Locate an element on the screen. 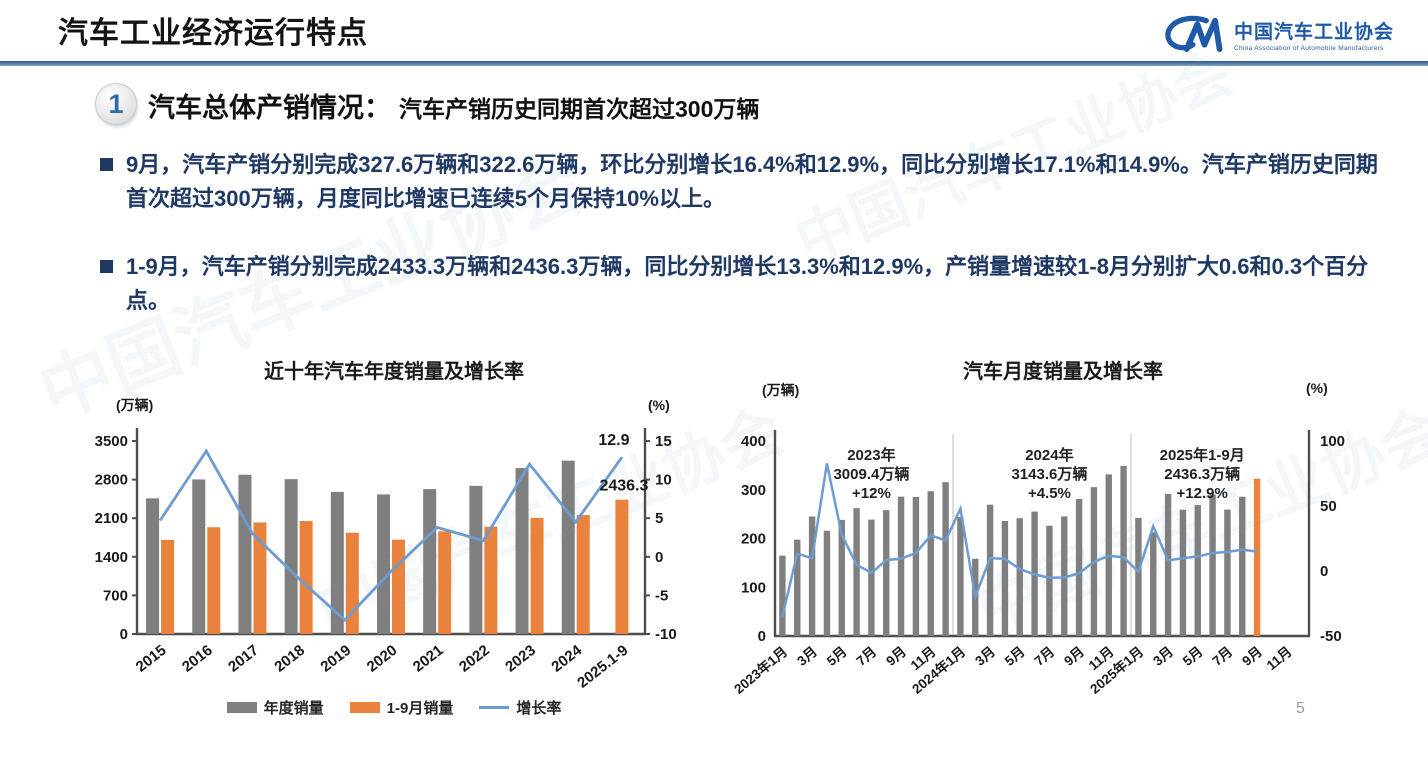  axis-tick-label: 2800 is located at coordinates (111, 480).